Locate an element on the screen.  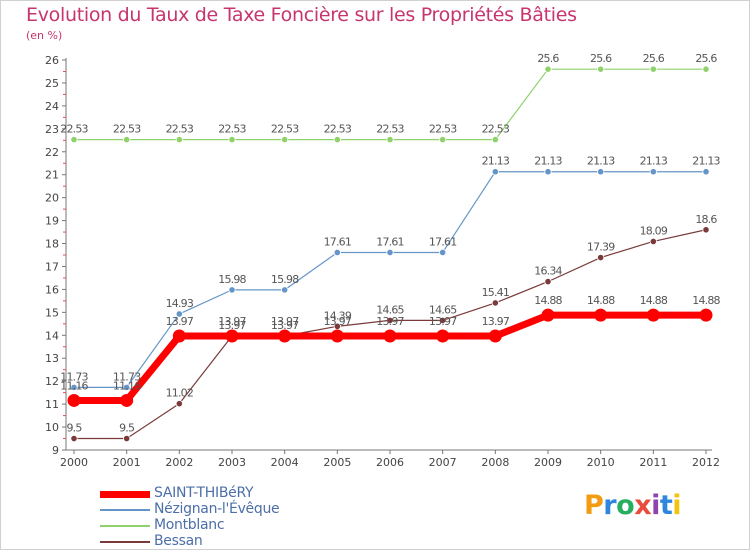
data-label: 15.98 is located at coordinates (232, 279).